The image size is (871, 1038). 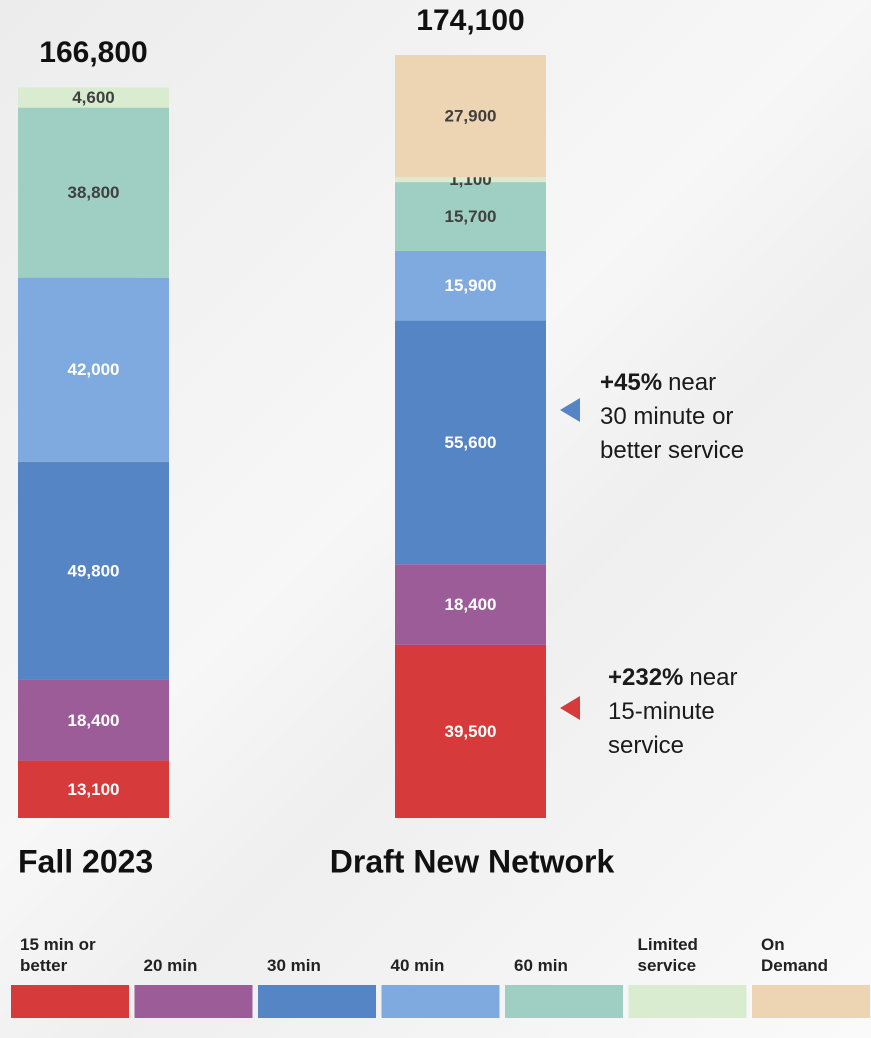 I want to click on data-label: 4,600, so click(x=93, y=97).